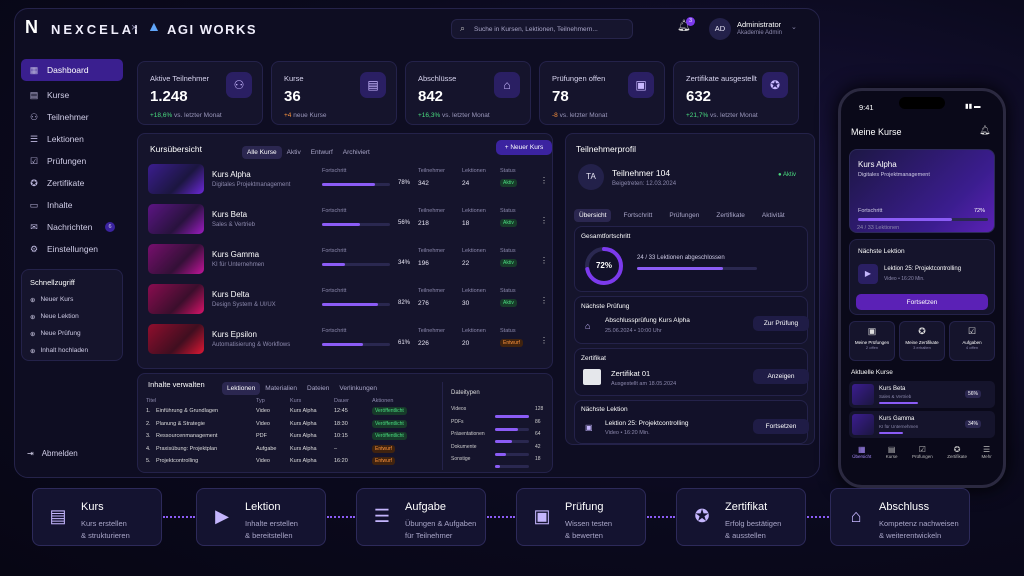 The width and height of the screenshot is (1024, 576). What do you see at coordinates (861, 449) in the screenshot?
I see `grid-icon: ▦` at bounding box center [861, 449].